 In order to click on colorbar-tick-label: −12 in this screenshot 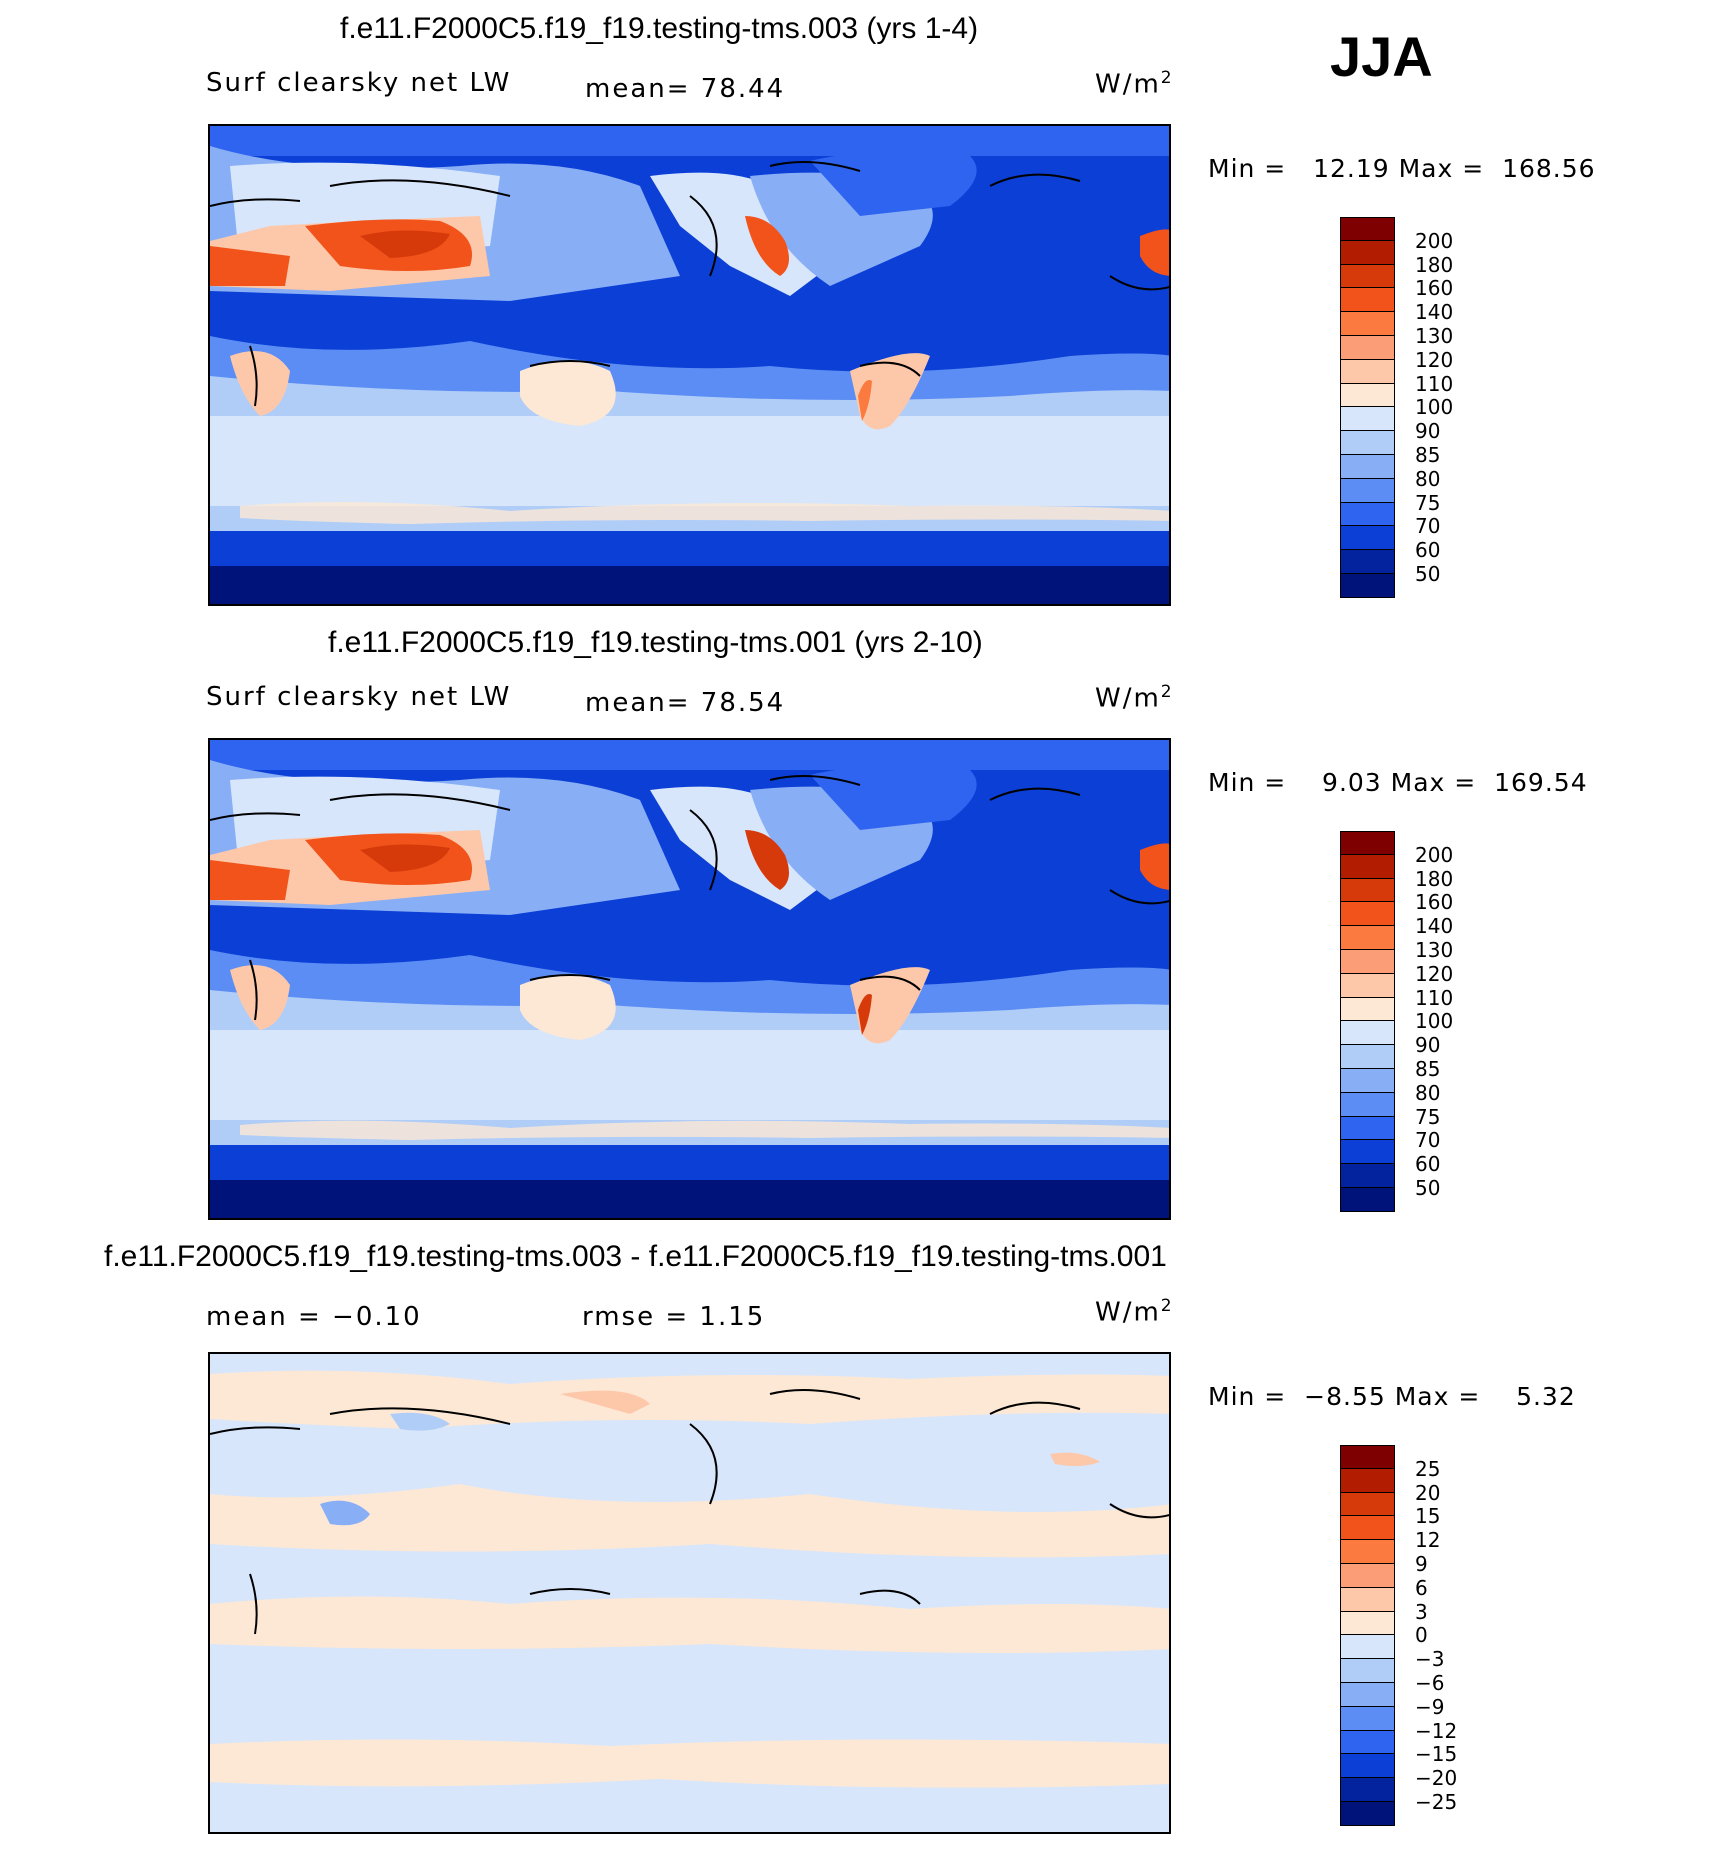, I will do `click(1436, 1730)`.